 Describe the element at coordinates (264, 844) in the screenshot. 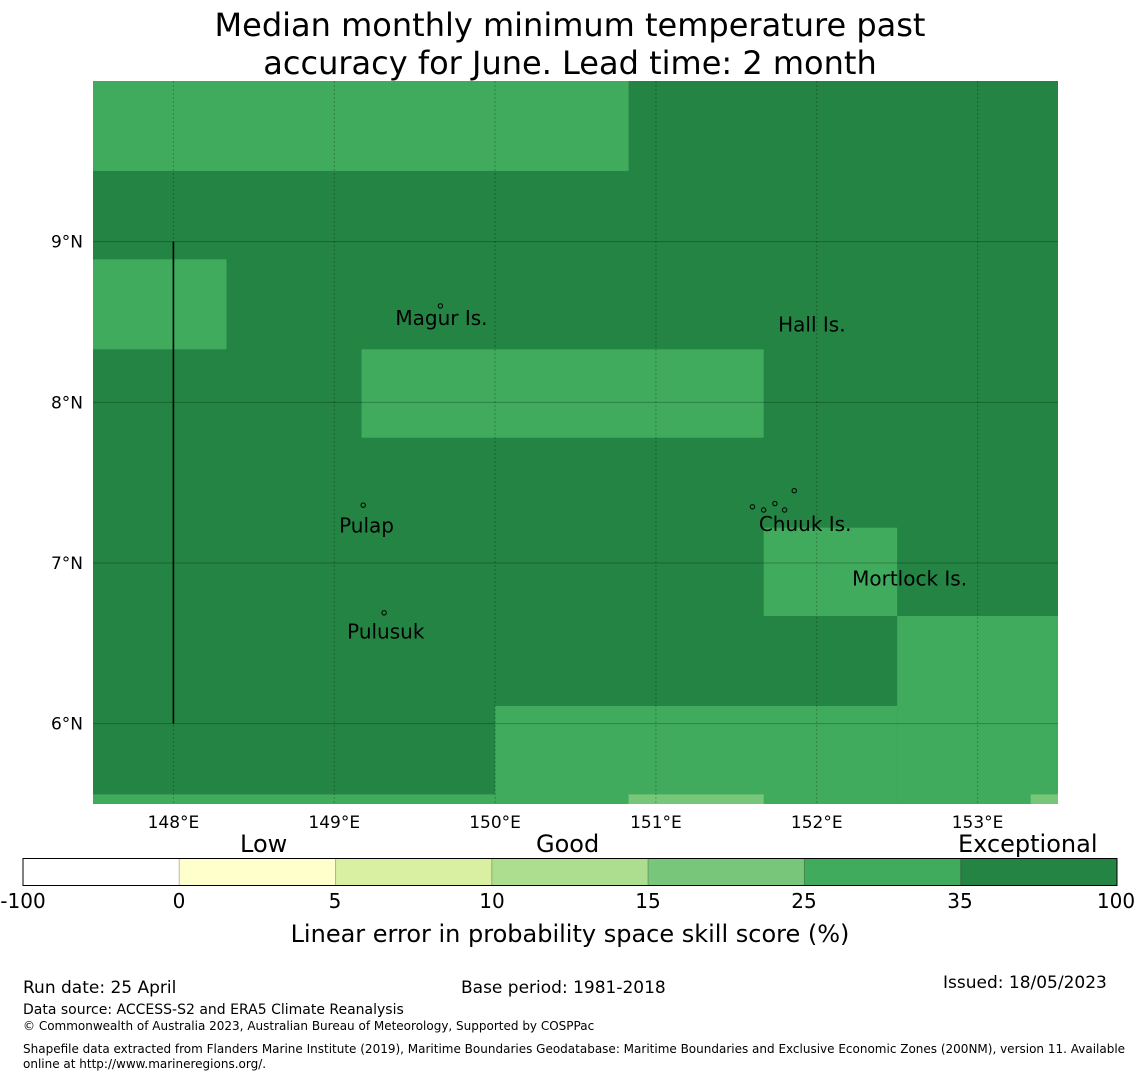

I see `colorbar-category-low: Low` at that location.